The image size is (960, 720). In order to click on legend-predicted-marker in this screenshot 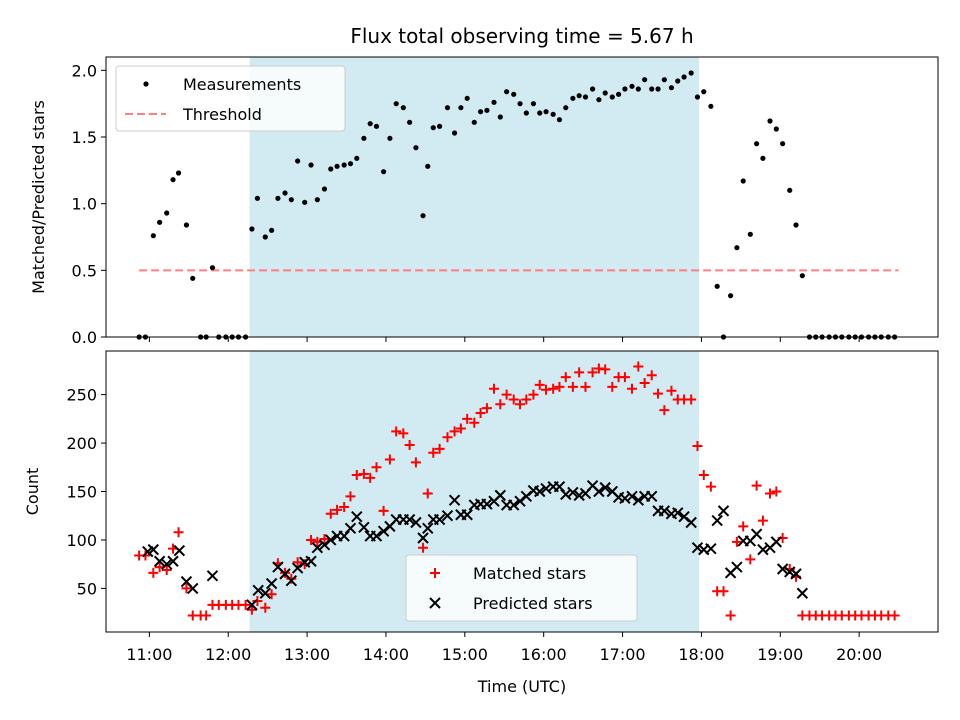, I will do `click(435, 603)`.